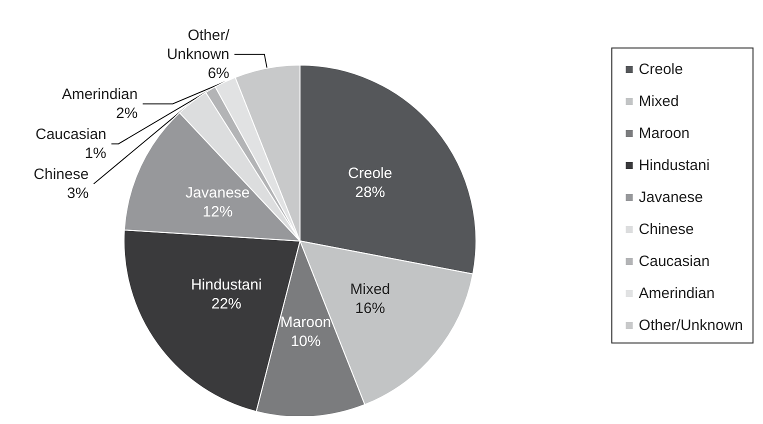 This screenshot has height=424, width=763. What do you see at coordinates (217, 211) in the screenshot?
I see `data-label: 12%` at bounding box center [217, 211].